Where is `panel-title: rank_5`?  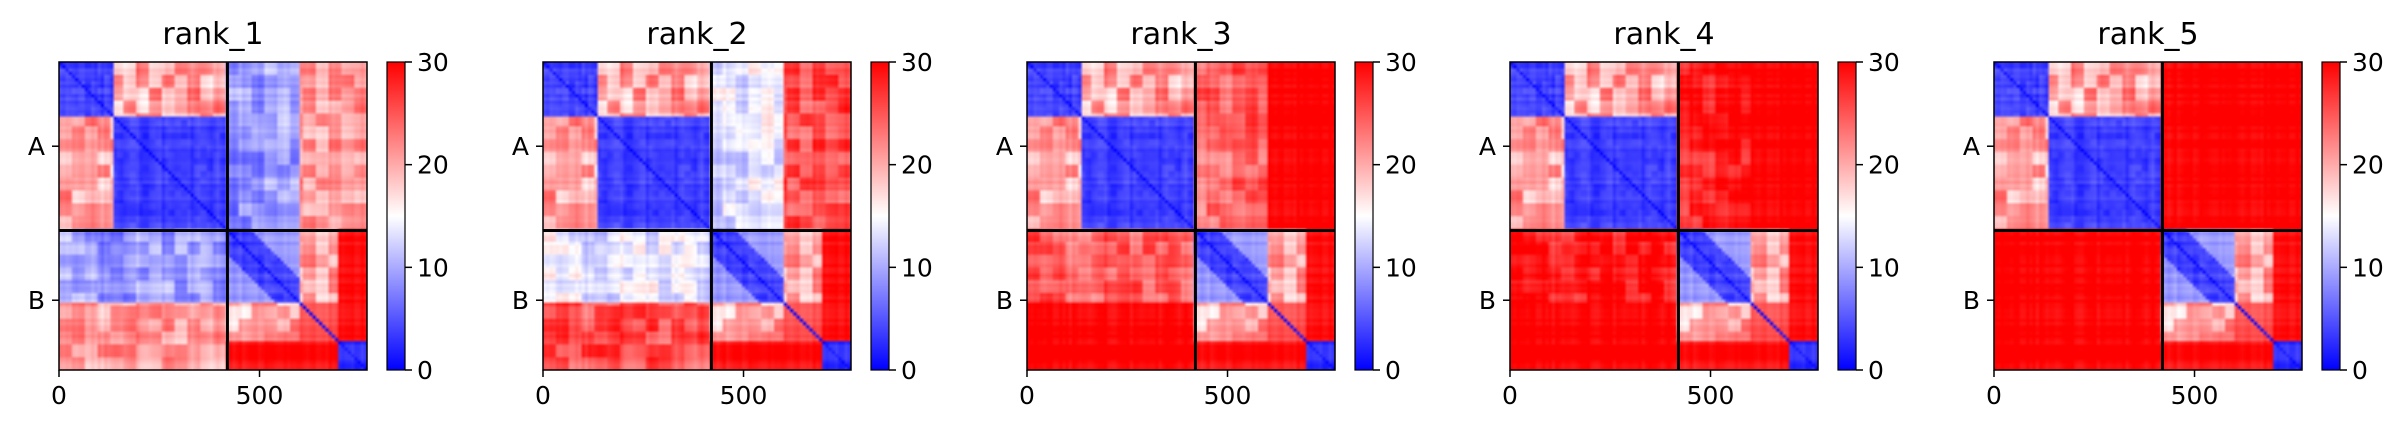
panel-title: rank_5 is located at coordinates (2147, 34).